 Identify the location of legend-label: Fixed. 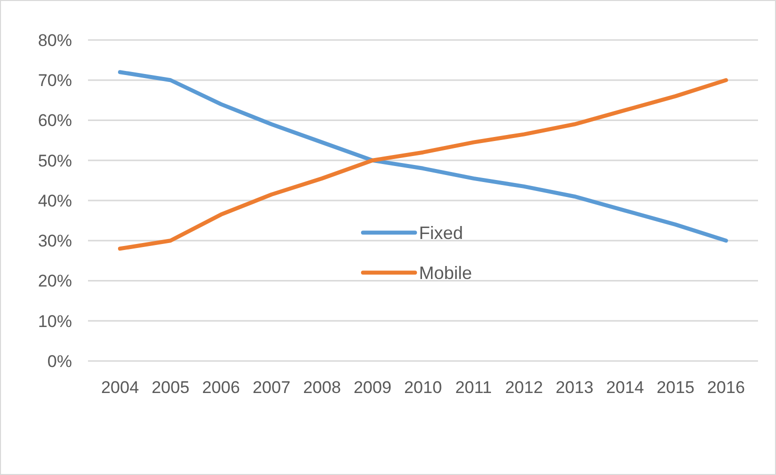
(441, 232).